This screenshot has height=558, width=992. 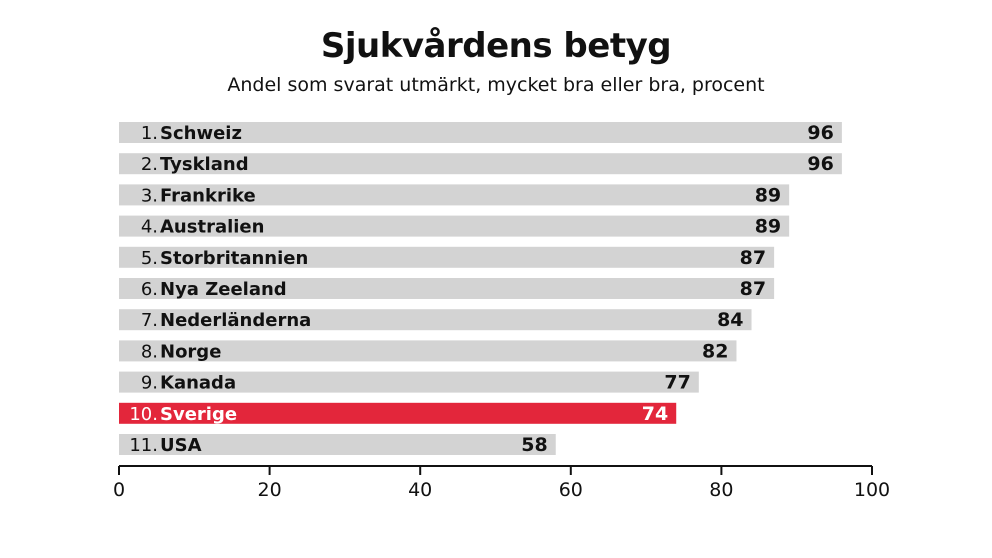 What do you see at coordinates (212, 227) in the screenshot?
I see `category-label: Australien` at bounding box center [212, 227].